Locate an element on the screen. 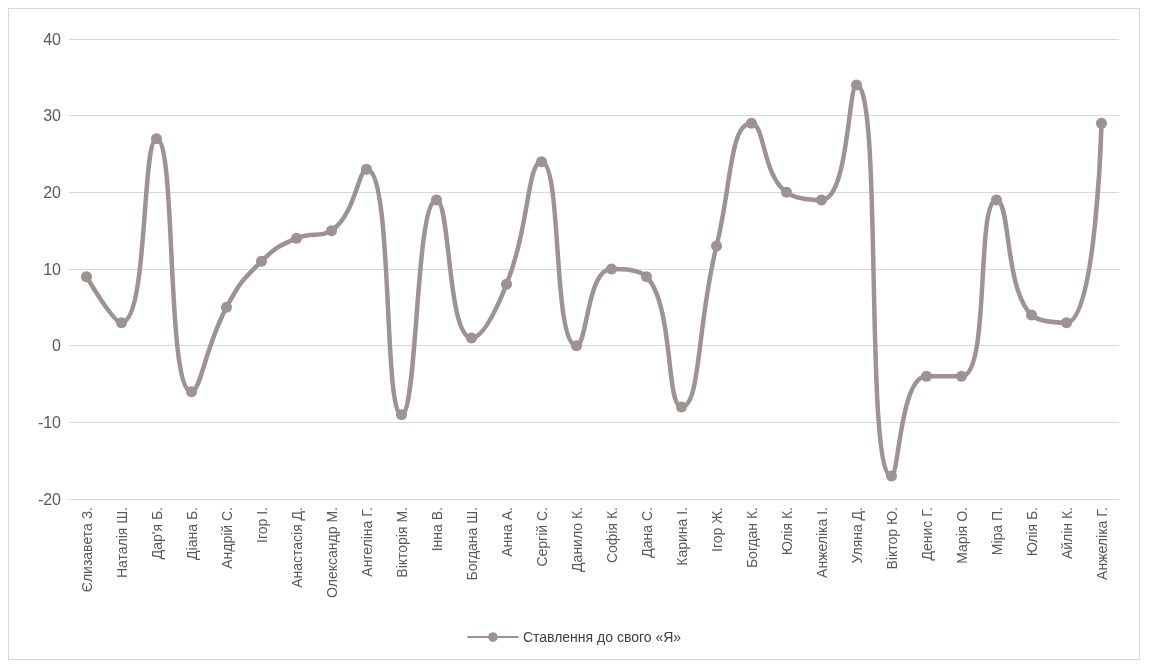  x-tick-label: Олександр М. is located at coordinates (331, 552).